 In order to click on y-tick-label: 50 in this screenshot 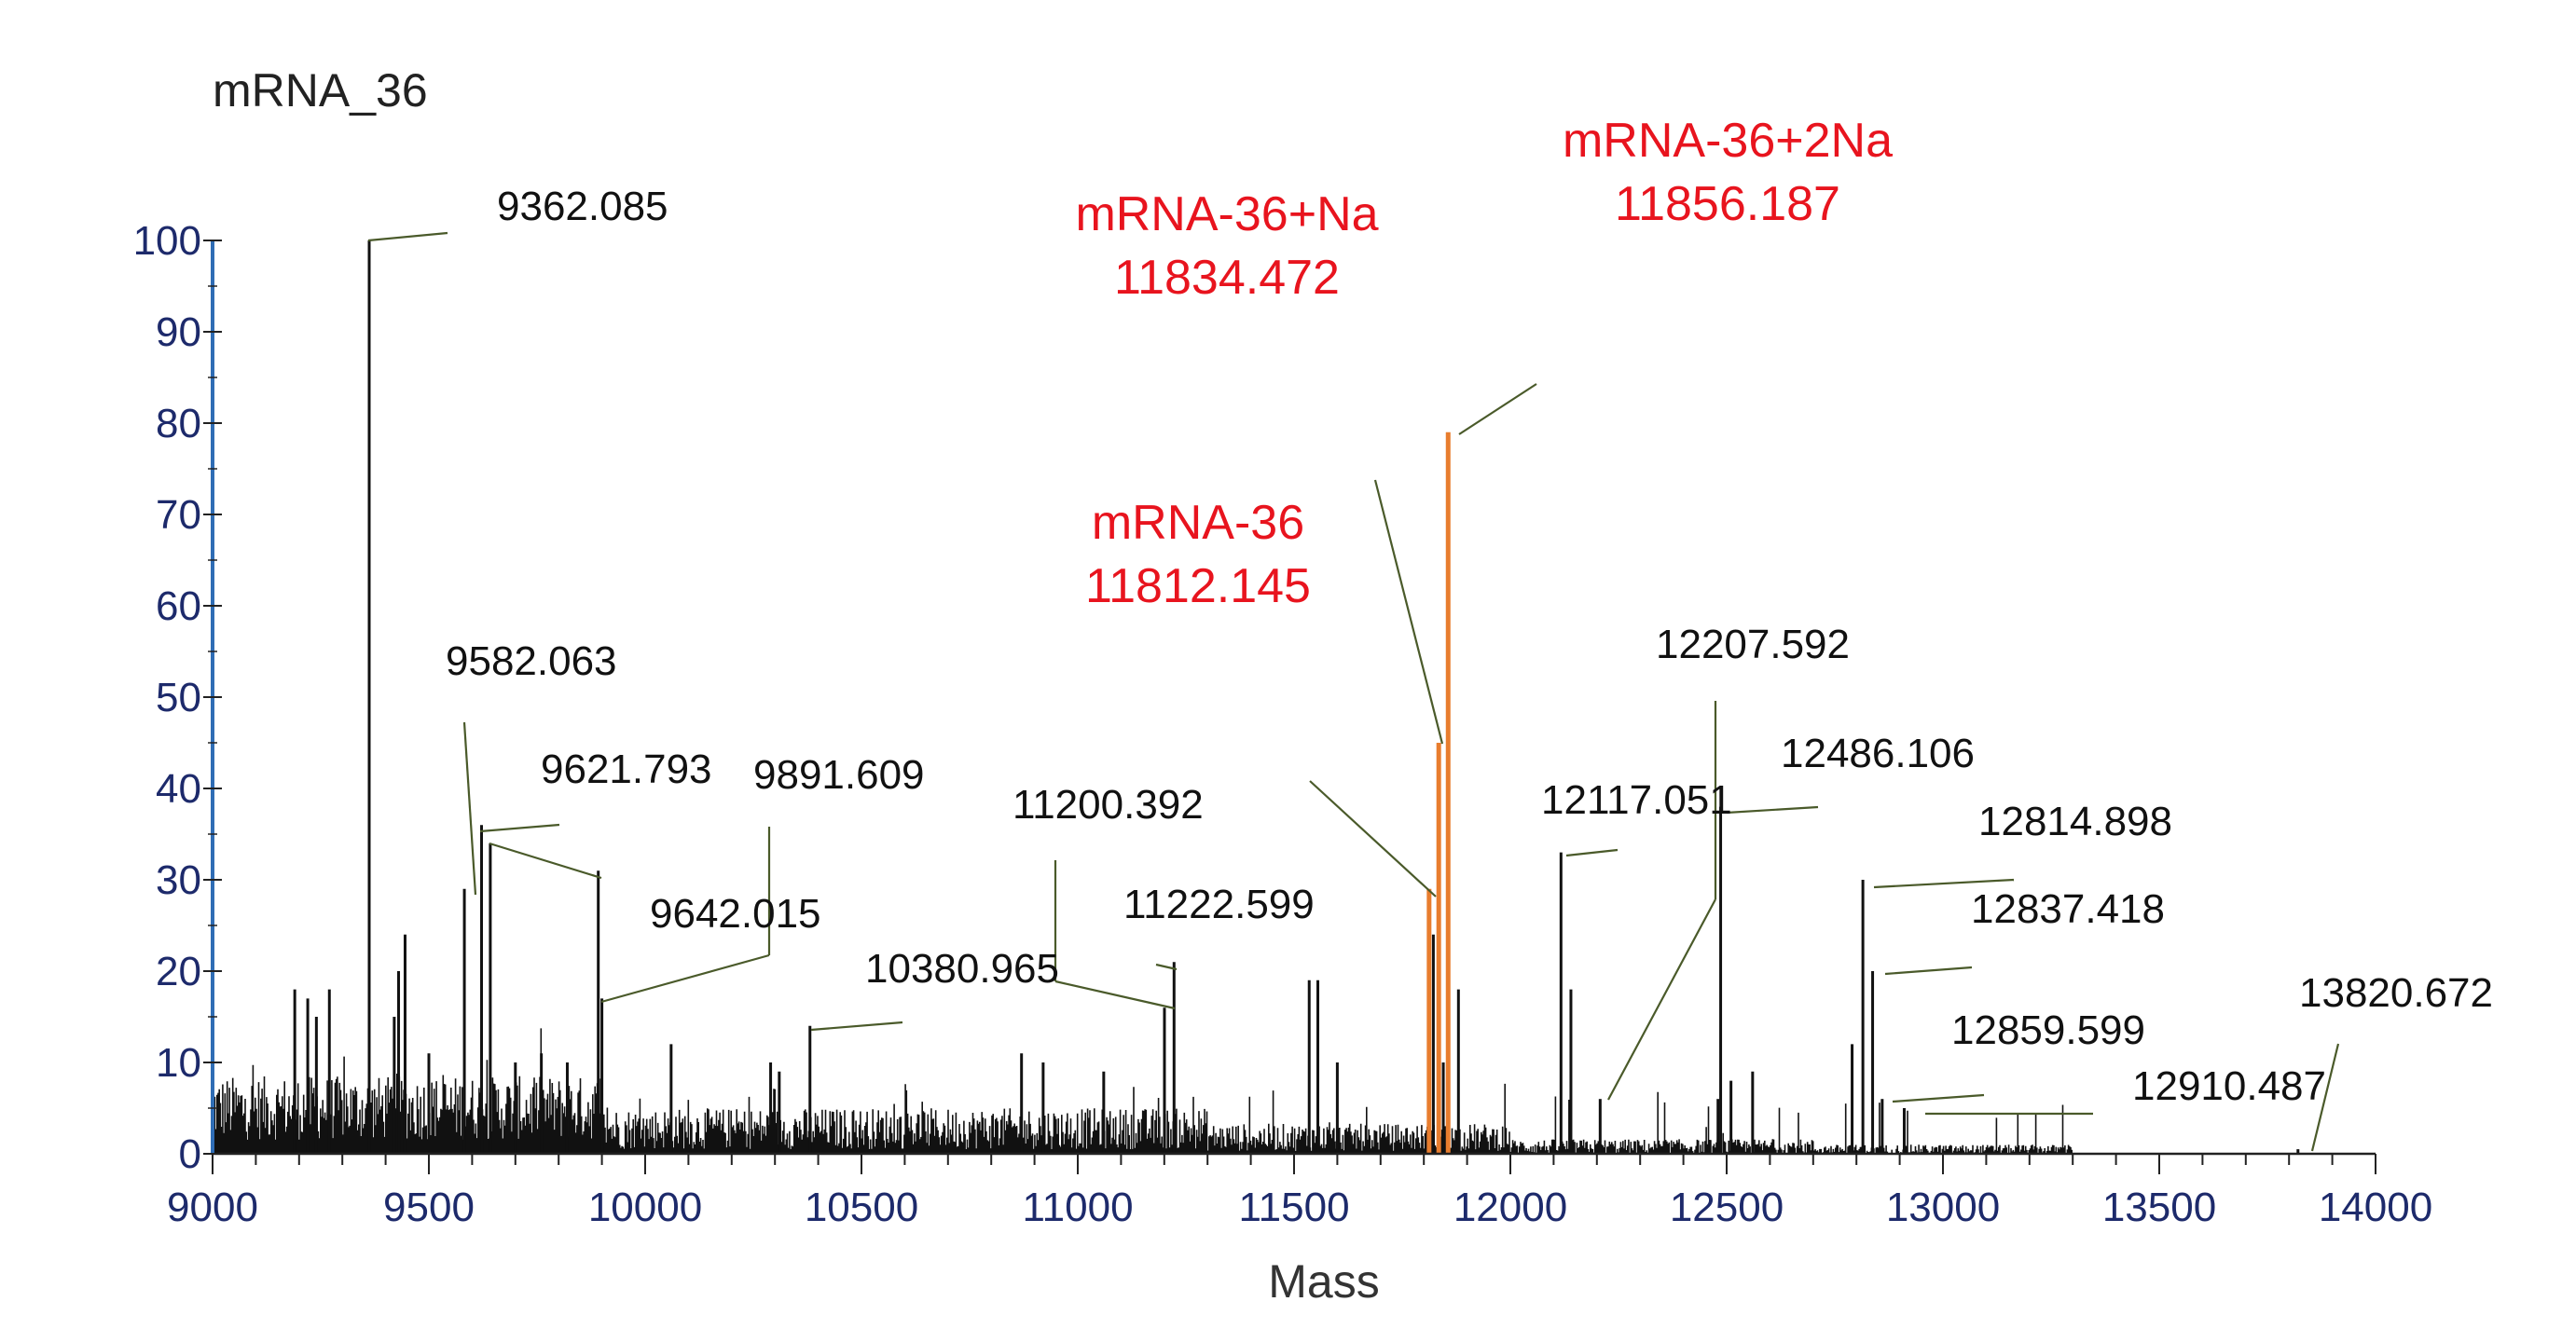, I will do `click(178, 697)`.